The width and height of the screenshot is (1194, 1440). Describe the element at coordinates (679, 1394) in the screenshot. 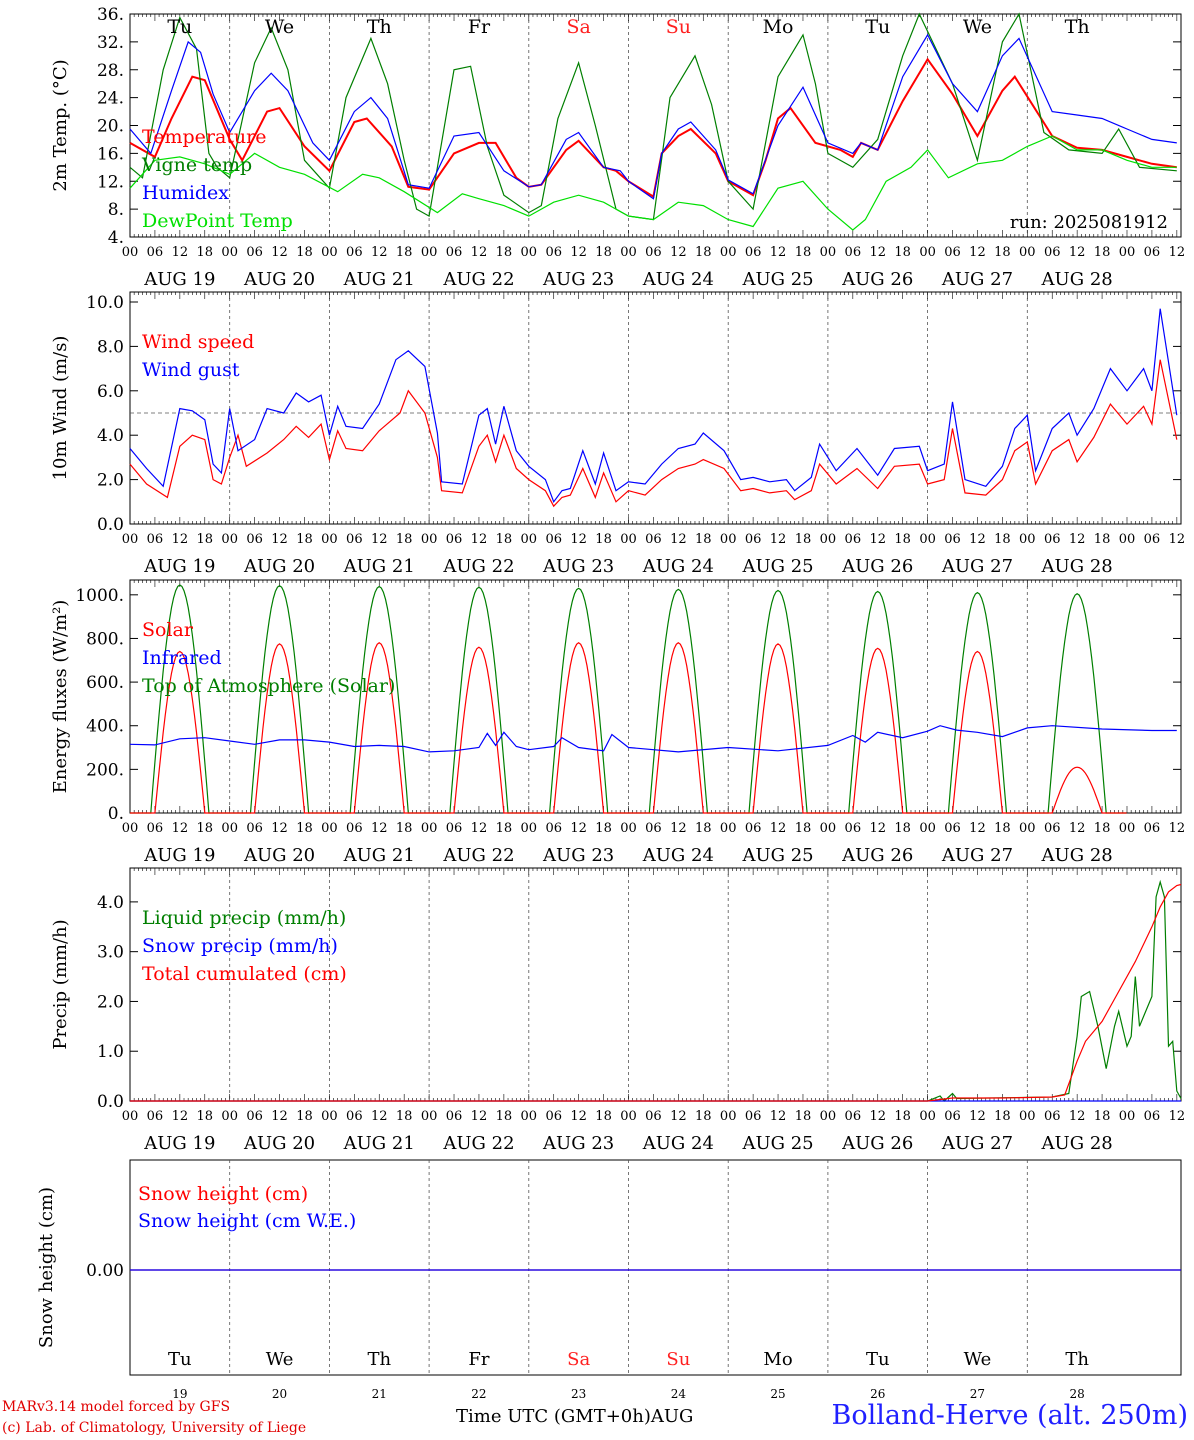

I see `day-number: 24` at that location.